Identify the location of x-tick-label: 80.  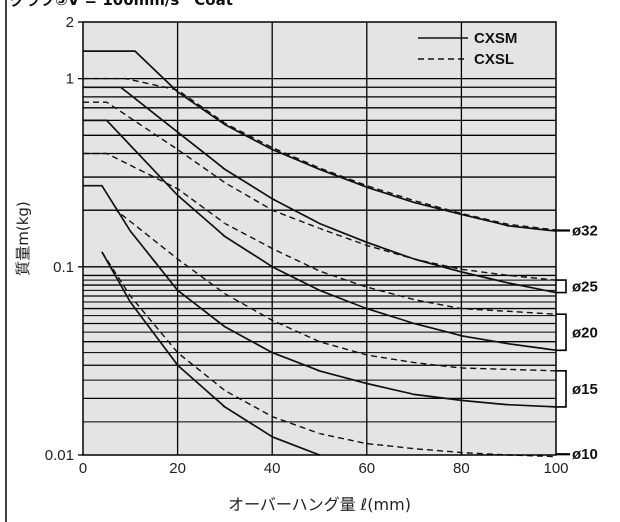
(461, 468).